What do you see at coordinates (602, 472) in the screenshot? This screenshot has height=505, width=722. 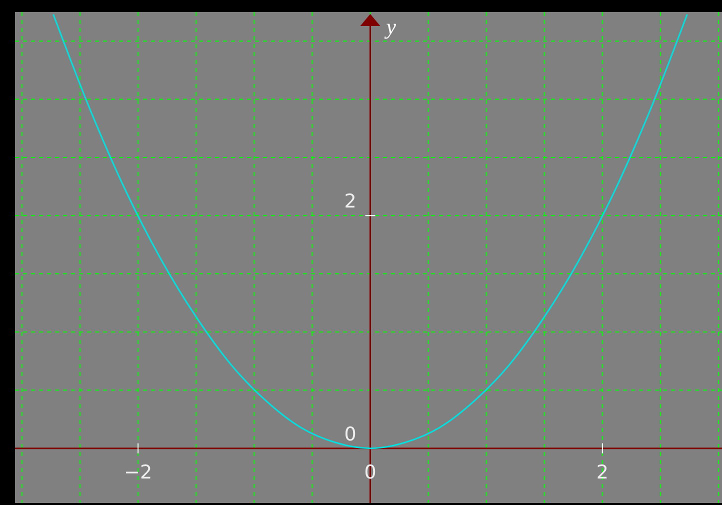 I see `x-tick-label: 2` at bounding box center [602, 472].